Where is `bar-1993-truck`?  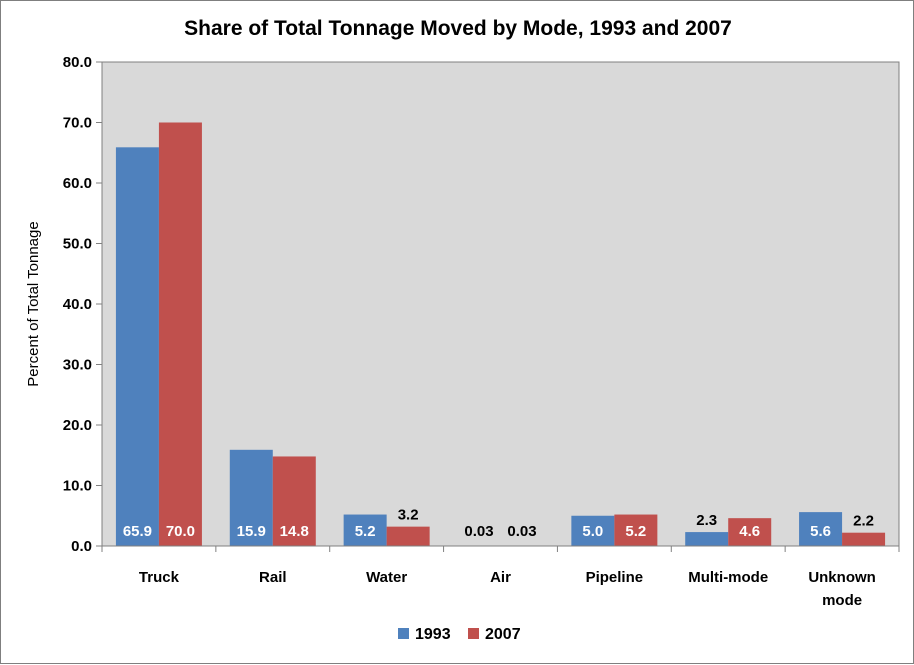
bar-1993-truck is located at coordinates (137, 346).